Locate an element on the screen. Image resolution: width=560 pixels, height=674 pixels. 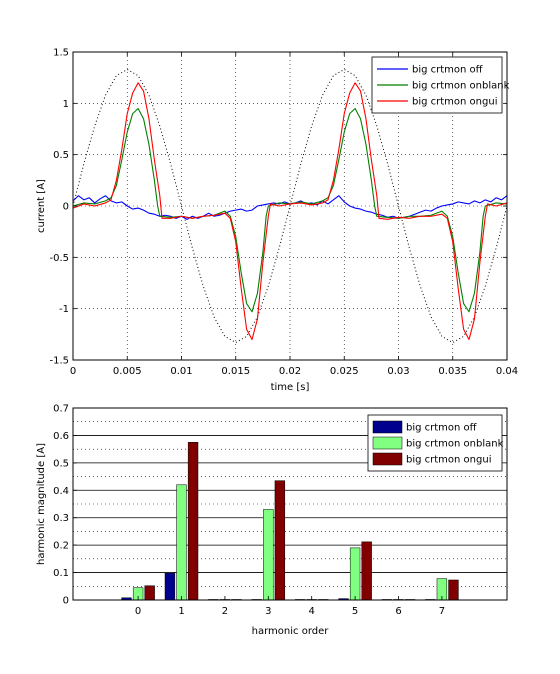
top-x-tick-label: 0.005 is located at coordinates (127, 371).